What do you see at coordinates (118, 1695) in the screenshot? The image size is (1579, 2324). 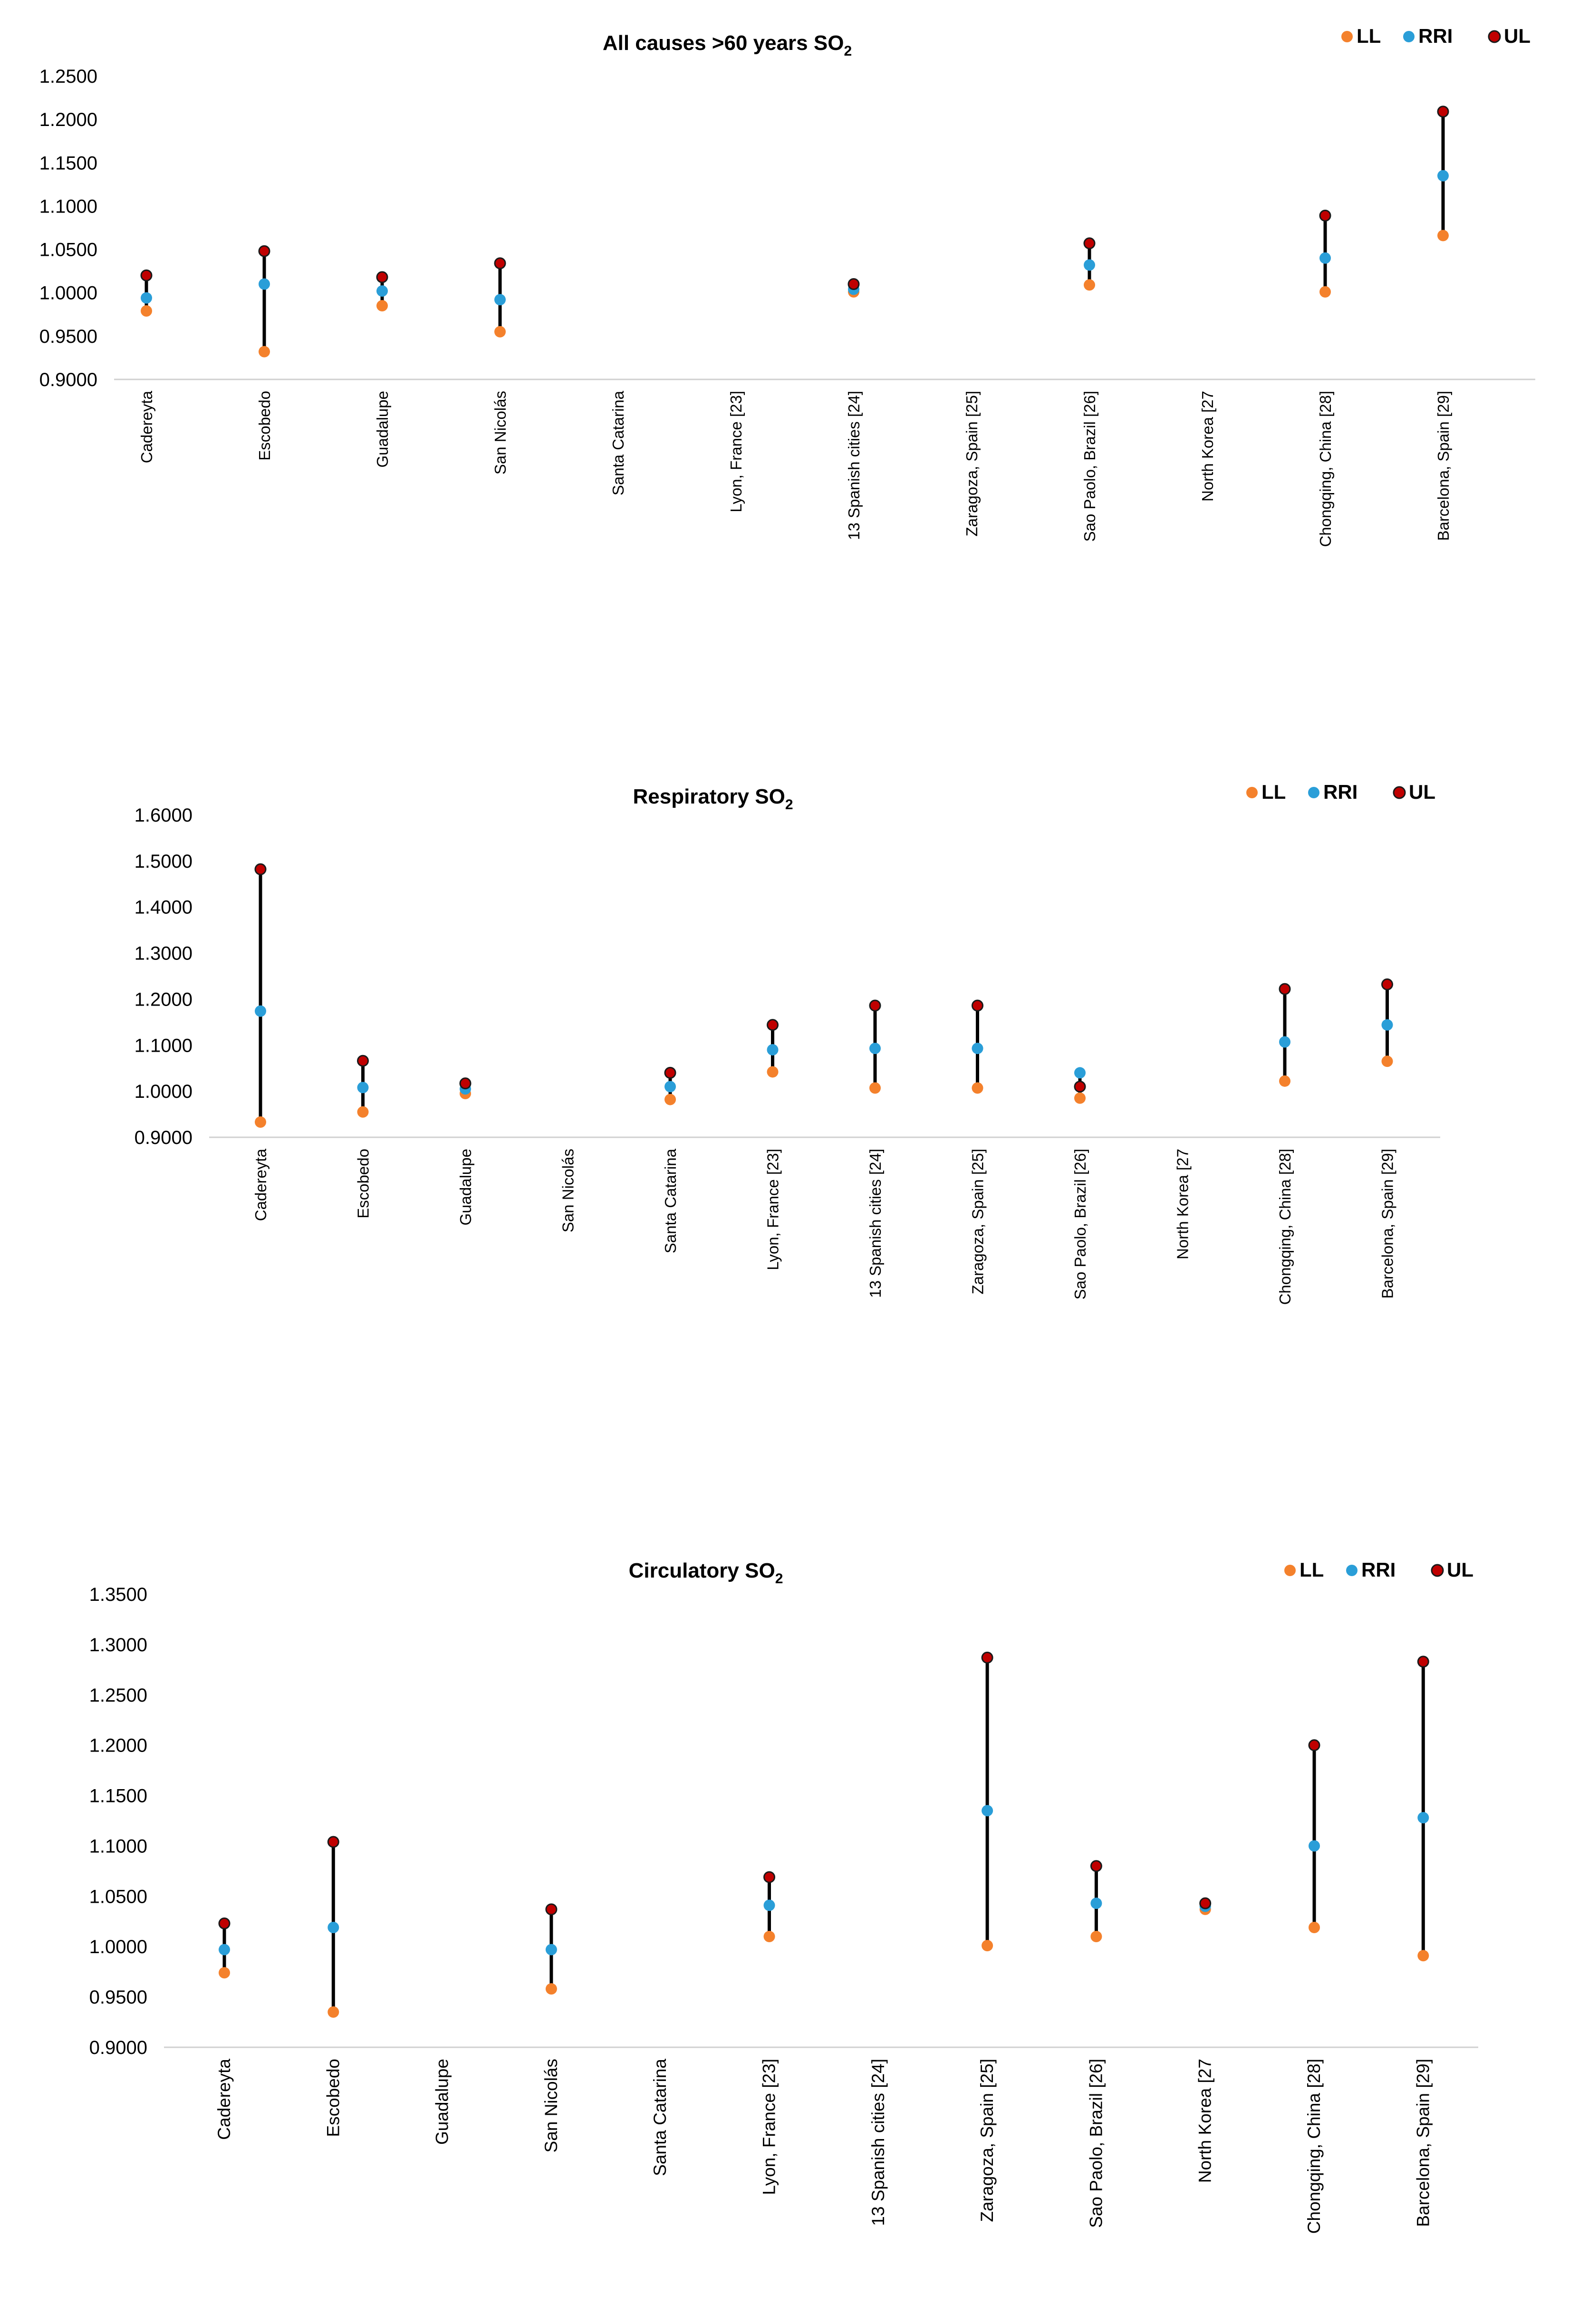 I see `y-tick-label: 1.2500` at bounding box center [118, 1695].